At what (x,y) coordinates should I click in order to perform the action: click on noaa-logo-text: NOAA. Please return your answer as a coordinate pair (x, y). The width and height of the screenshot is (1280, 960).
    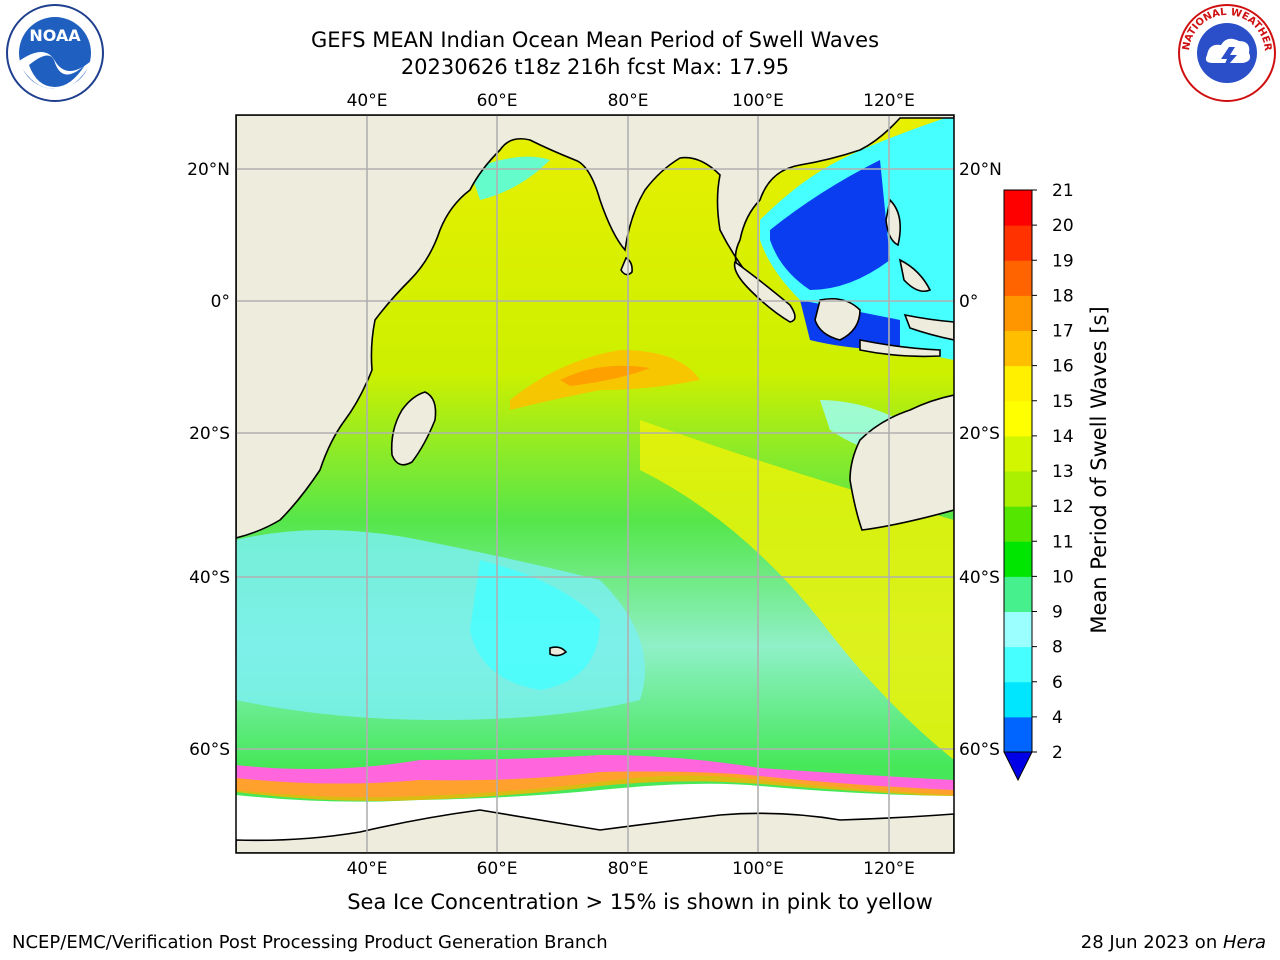
    Looking at the image, I should click on (55, 35).